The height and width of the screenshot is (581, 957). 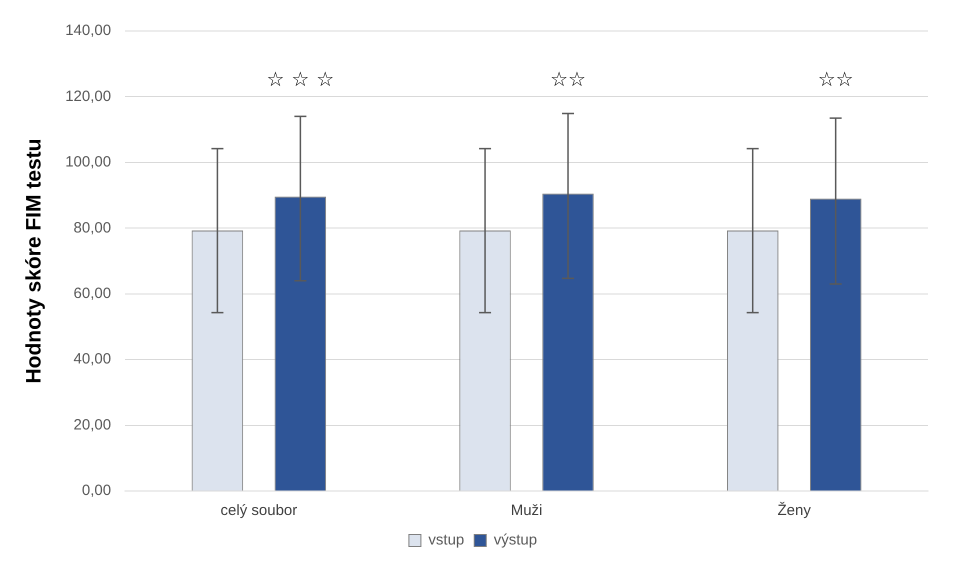 What do you see at coordinates (259, 511) in the screenshot?
I see `x-tick-label: celý soubor` at bounding box center [259, 511].